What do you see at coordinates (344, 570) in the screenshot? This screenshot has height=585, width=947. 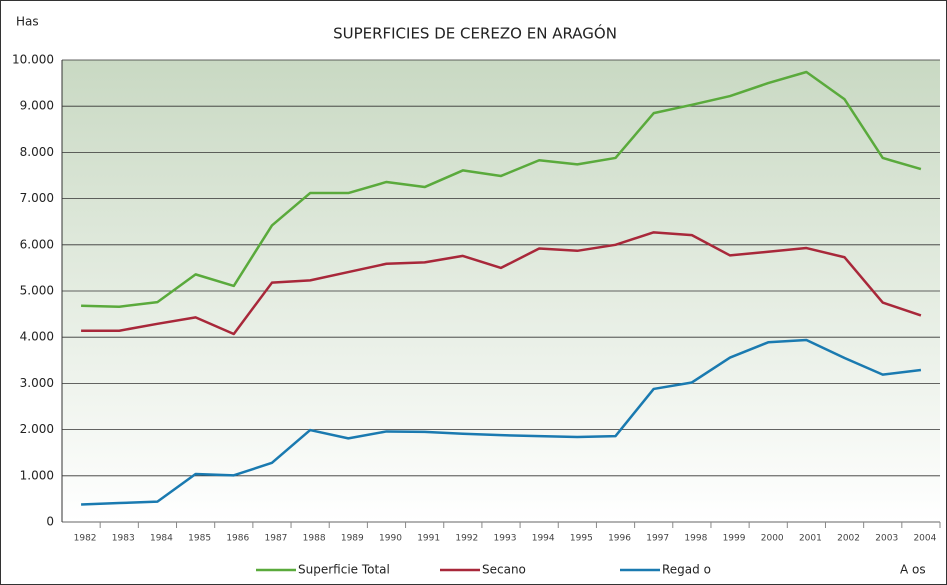 I see `legend-label: Superficie Total` at bounding box center [344, 570].